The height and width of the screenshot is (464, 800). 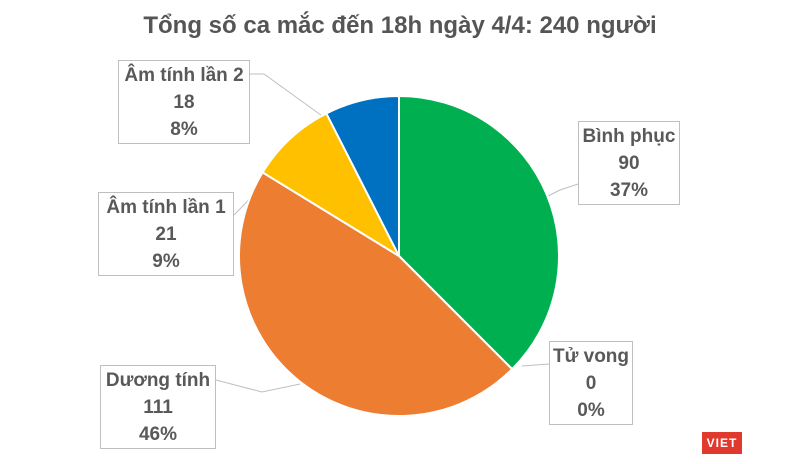 I want to click on slice-percent: 0%, so click(x=591, y=410).